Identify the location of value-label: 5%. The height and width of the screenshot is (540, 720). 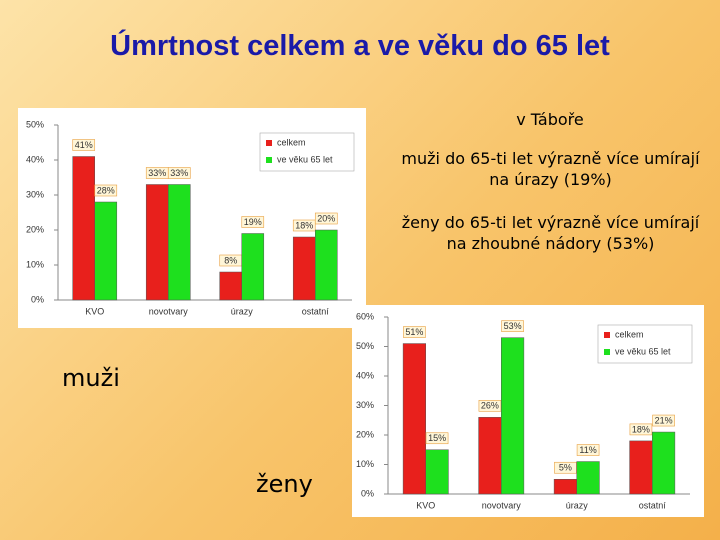
(565, 468).